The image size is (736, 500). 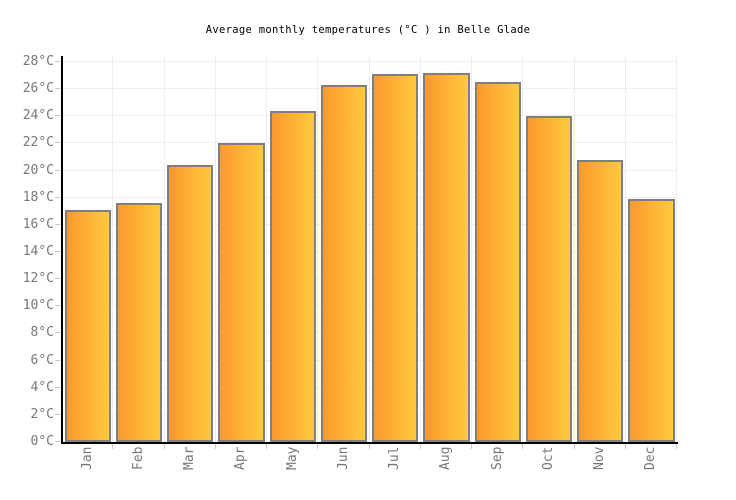 I want to click on x-axis-label-dec: Dec, so click(x=651, y=458).